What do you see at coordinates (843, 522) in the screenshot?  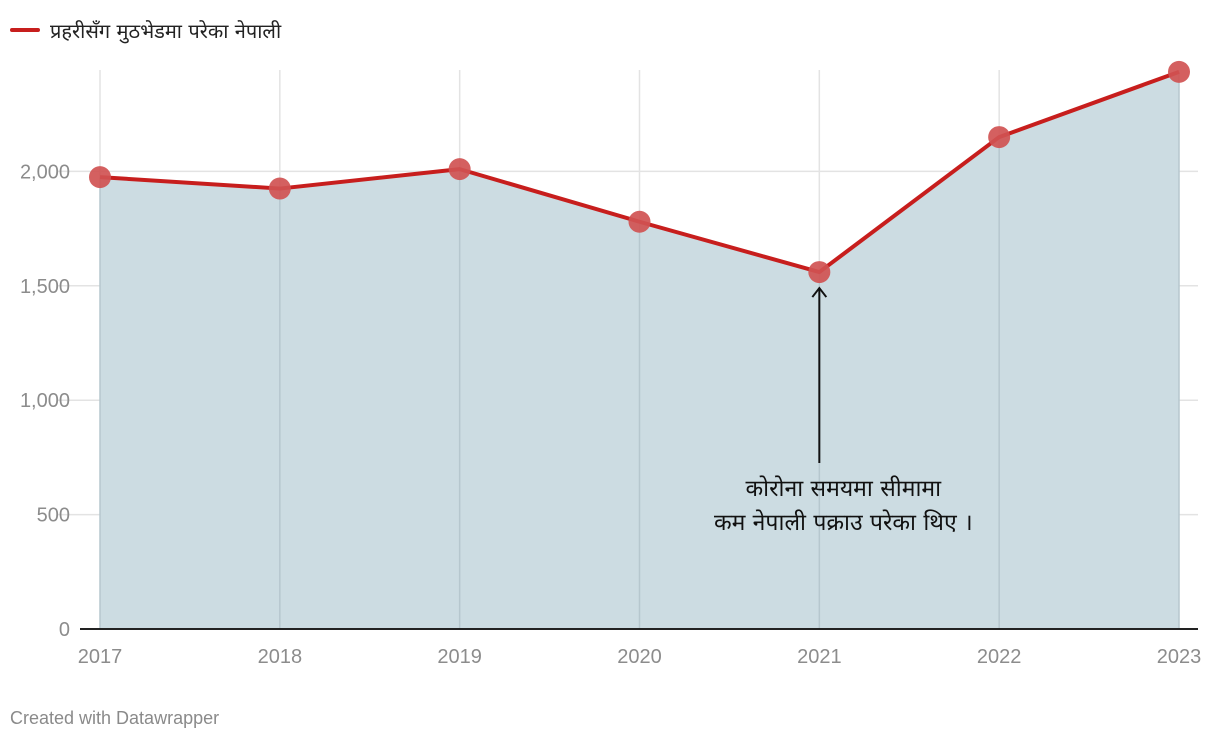 I see `annotation-text-line: कम नेपाली पक्राउ परेका थिए ।` at bounding box center [843, 522].